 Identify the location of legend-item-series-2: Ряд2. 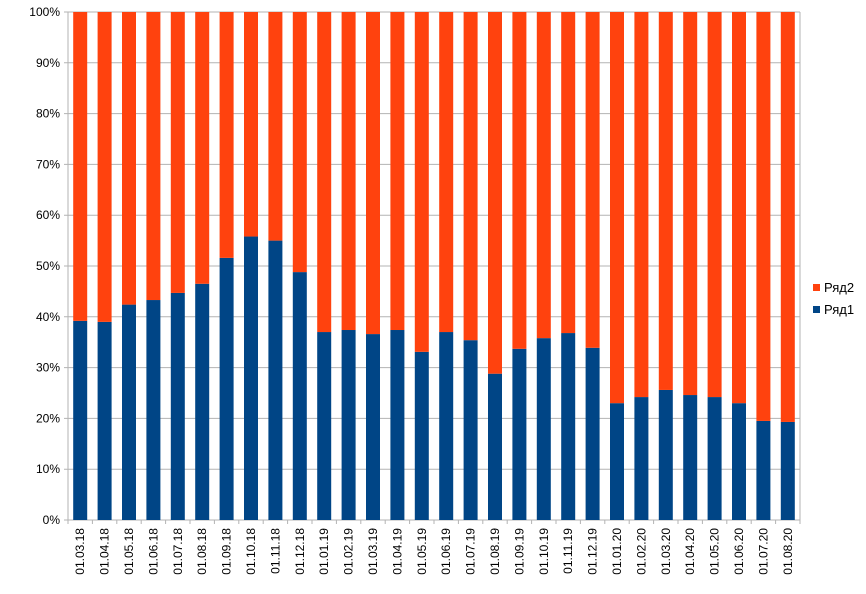
(839, 287).